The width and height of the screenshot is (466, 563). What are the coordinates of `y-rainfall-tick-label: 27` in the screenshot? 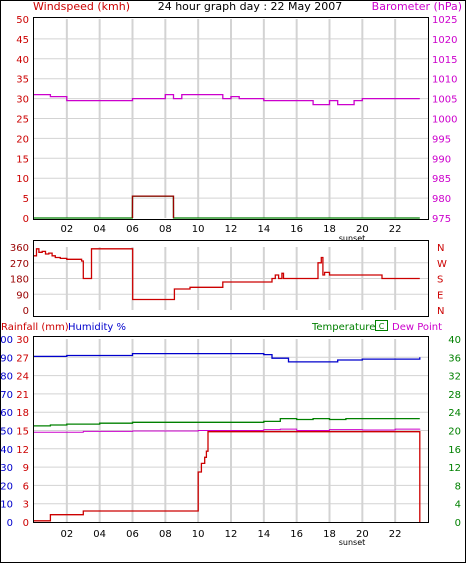 It's located at (22, 358).